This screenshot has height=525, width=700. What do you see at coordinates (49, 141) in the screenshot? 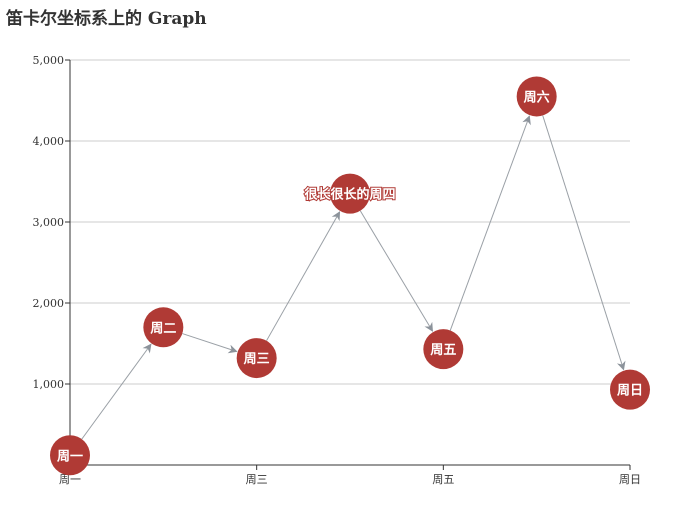
I see `y-tick-label: 4,000` at bounding box center [49, 141].